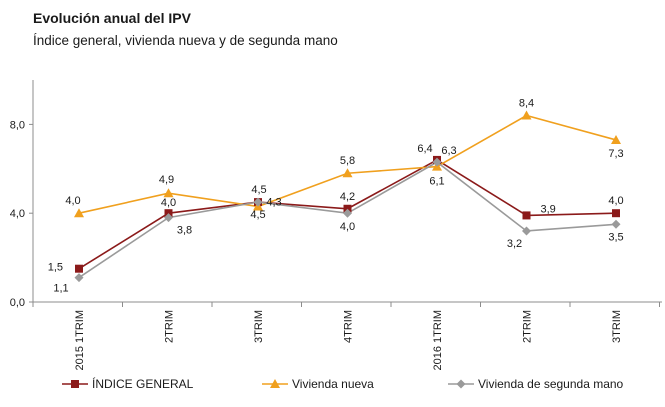 The width and height of the screenshot is (665, 407). What do you see at coordinates (424, 149) in the screenshot?
I see `data-label: 6,4` at bounding box center [424, 149].